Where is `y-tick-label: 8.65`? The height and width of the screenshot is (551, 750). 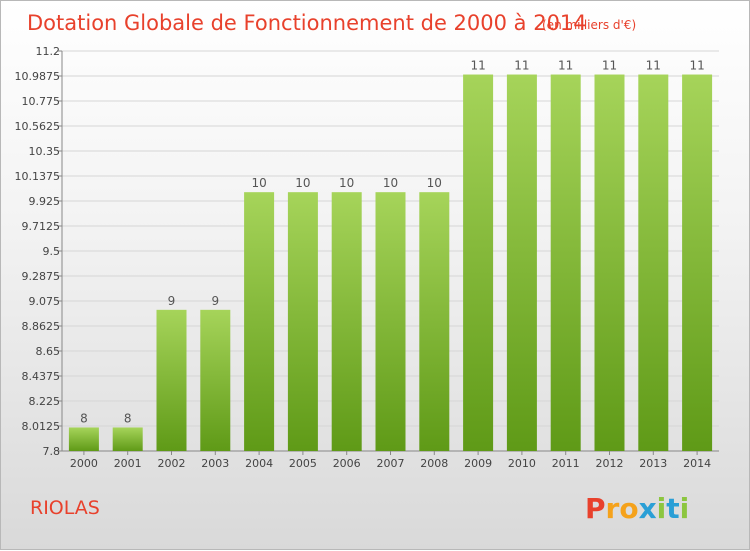
y-tick-label: 8.65 is located at coordinates (48, 351).